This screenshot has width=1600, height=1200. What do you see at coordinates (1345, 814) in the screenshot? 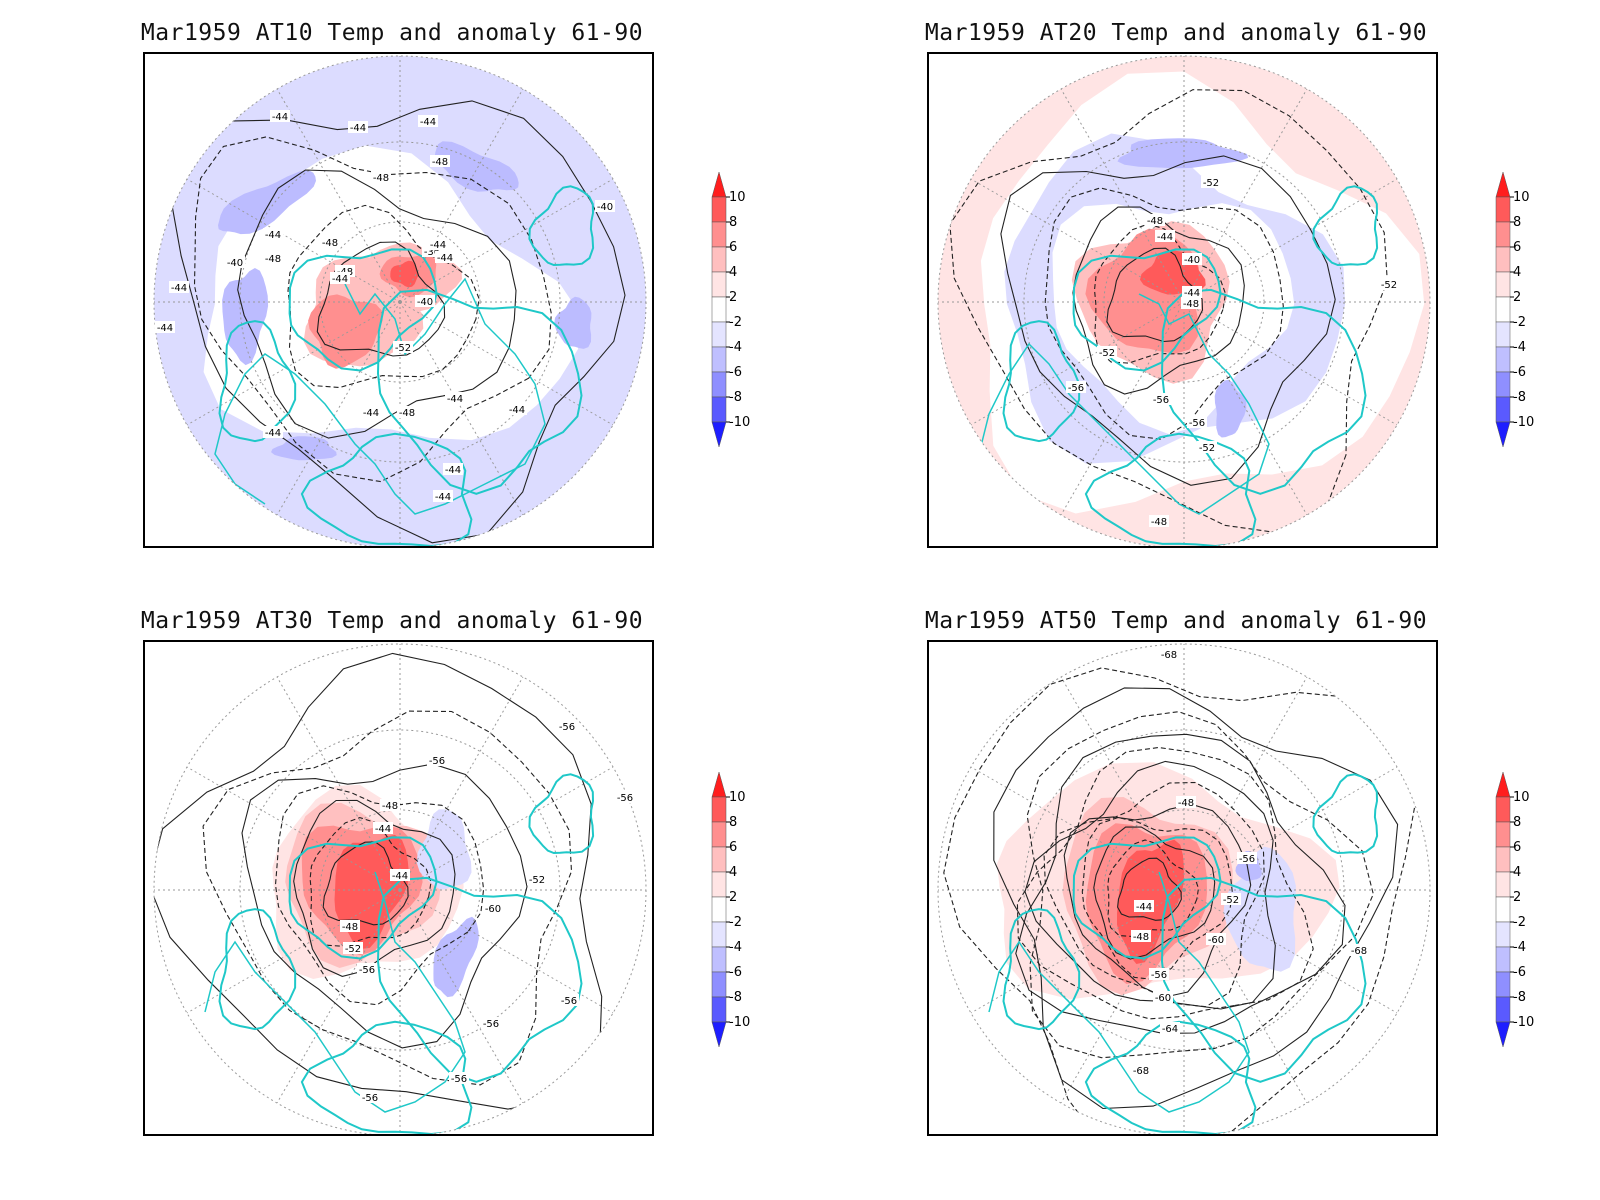
I see `coastline-east-asia` at bounding box center [1345, 814].